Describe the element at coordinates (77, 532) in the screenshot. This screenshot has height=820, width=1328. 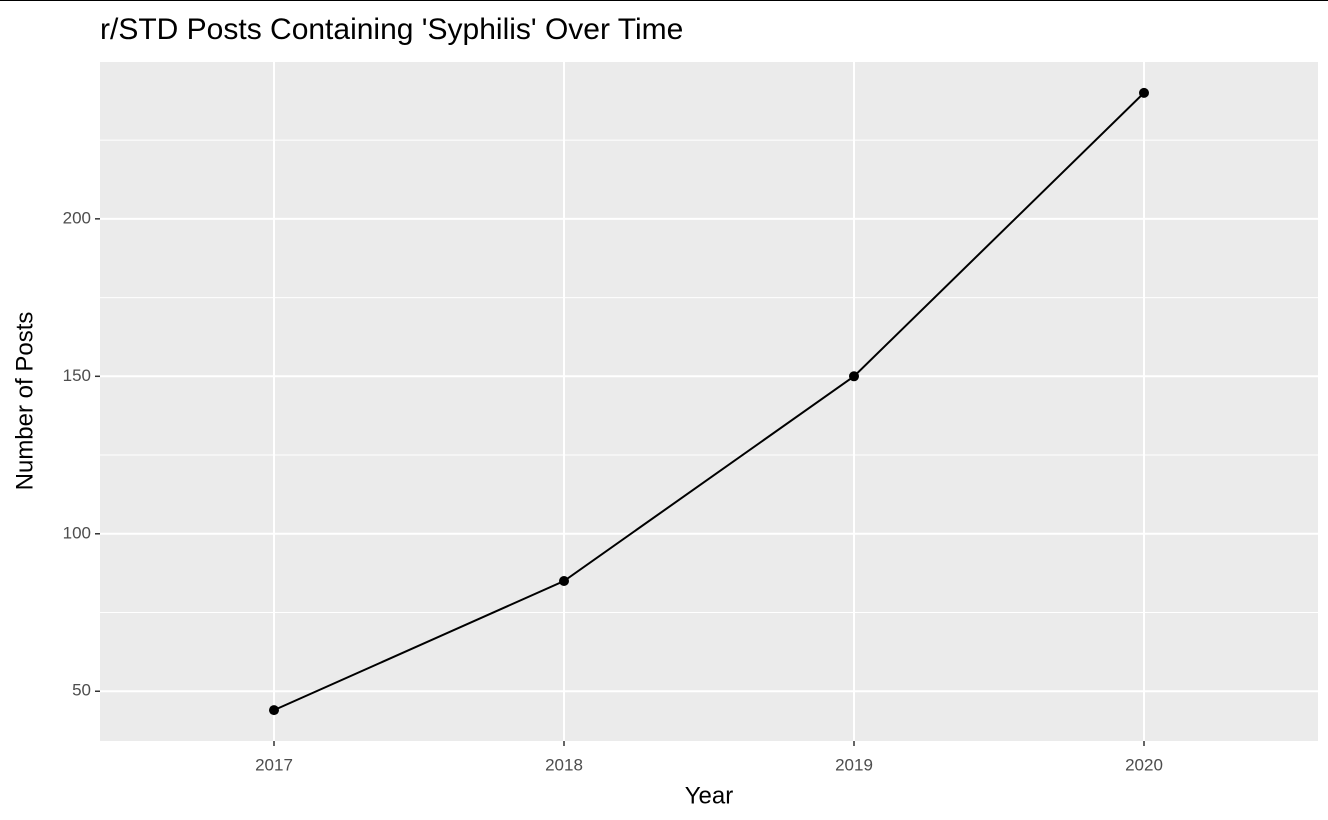
I see `y-tick-label: 100` at that location.